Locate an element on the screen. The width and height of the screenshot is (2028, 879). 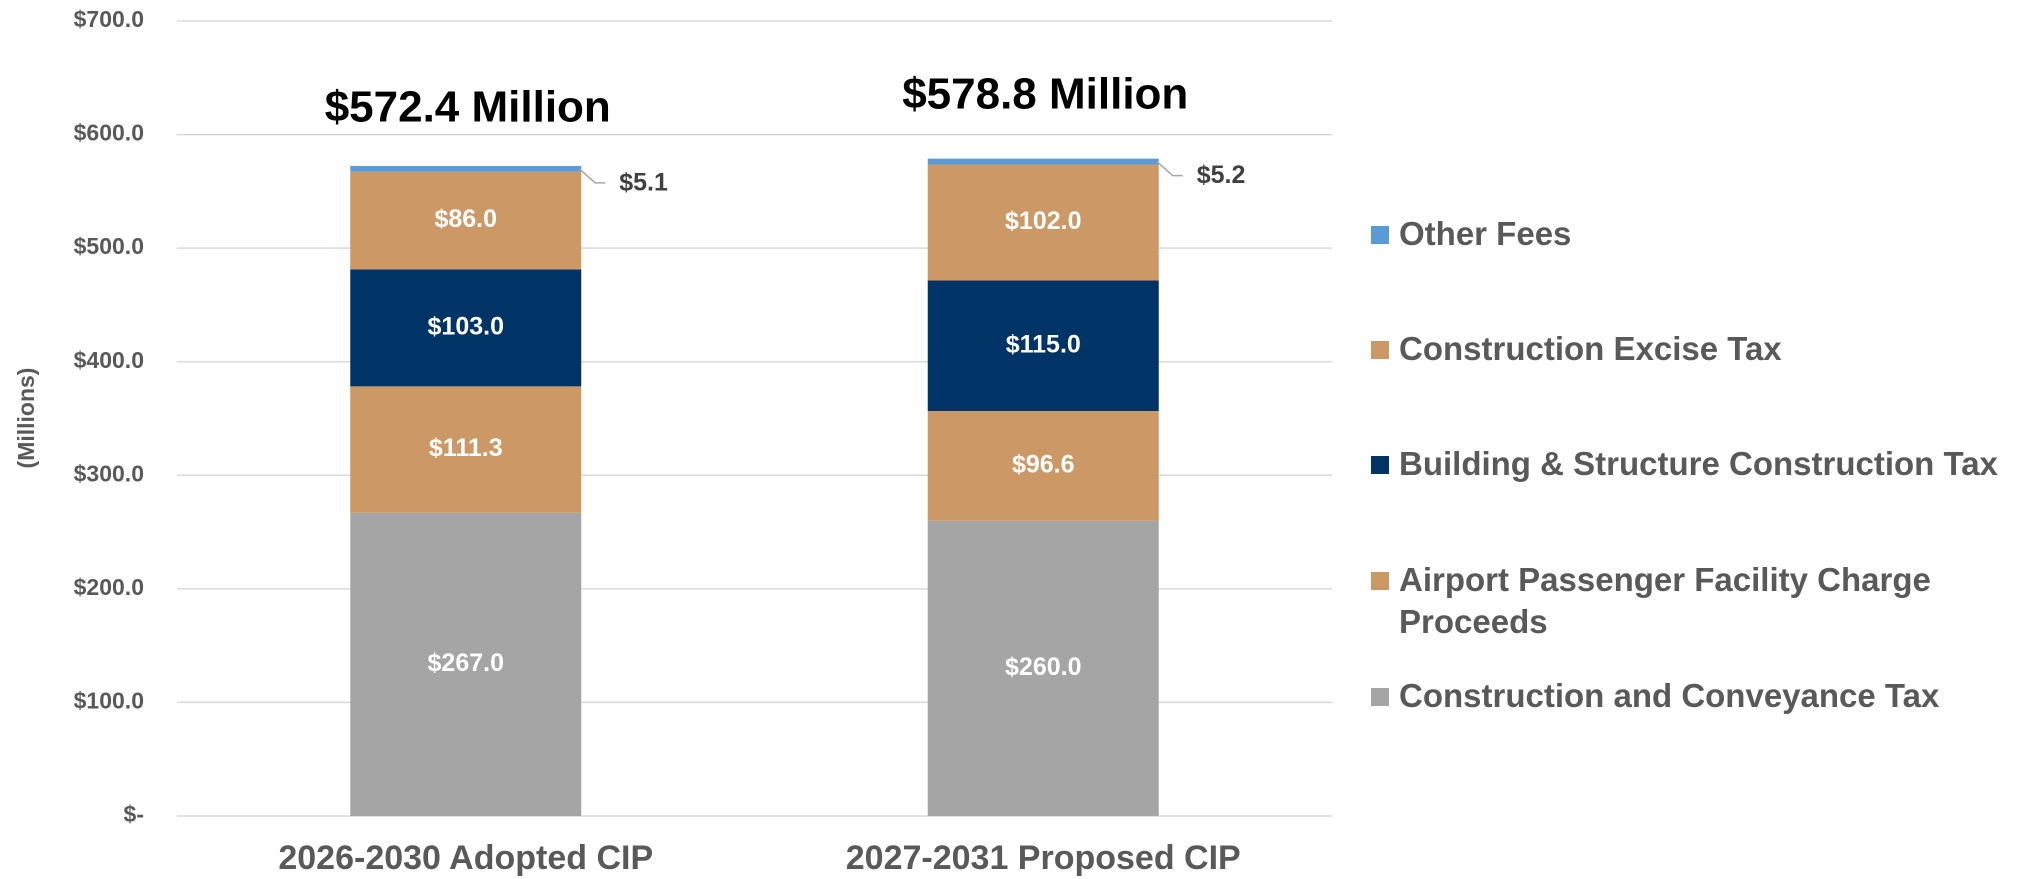
legend-item: Other Fees is located at coordinates (1691, 234).